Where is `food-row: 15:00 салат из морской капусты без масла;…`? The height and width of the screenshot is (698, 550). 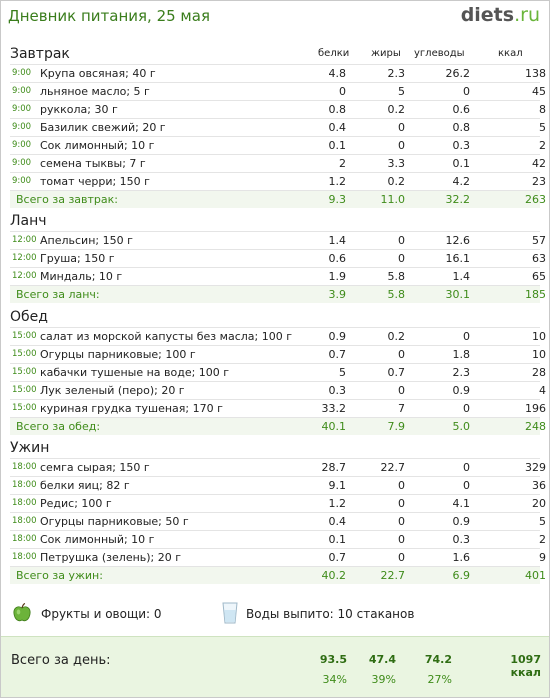
food-row: 15:00 салат из морской капусты без масла;… is located at coordinates (278, 336).